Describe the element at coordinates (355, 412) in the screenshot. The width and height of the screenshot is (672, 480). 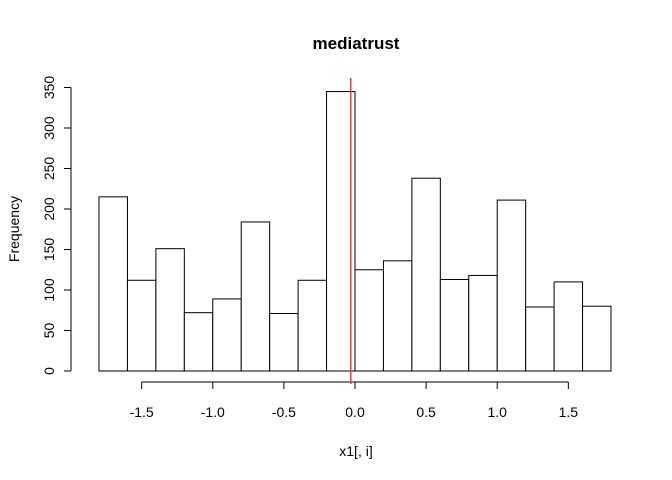
I see `x-tick-label: 0.0` at that location.